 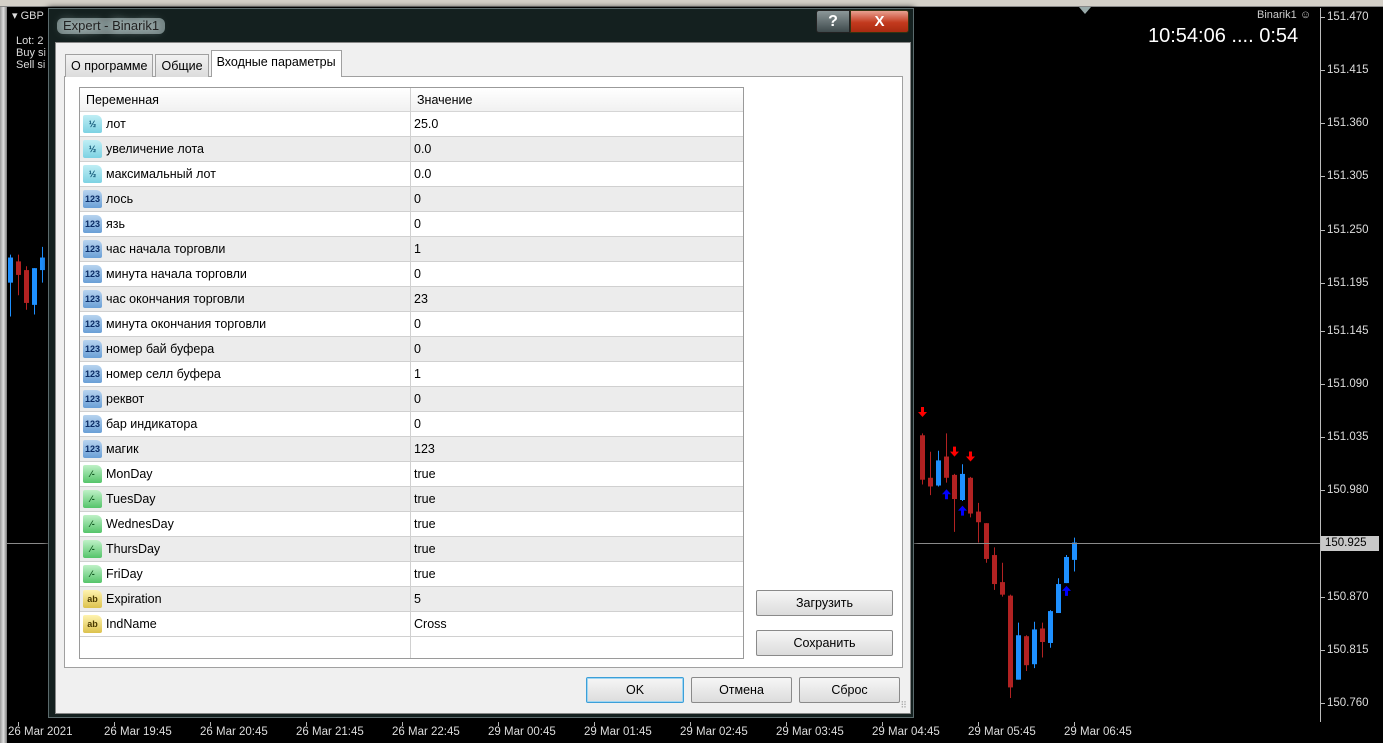 I want to click on chart-shift-marker, so click(x=1085, y=10).